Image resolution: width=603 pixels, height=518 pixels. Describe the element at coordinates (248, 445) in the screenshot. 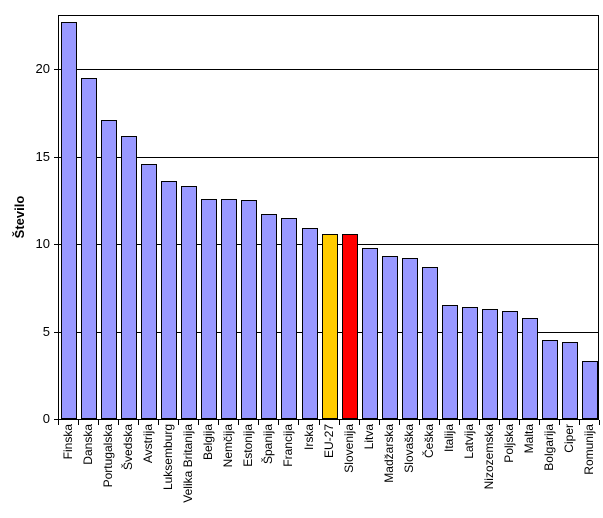

I see `x-category-label: Estonija` at that location.